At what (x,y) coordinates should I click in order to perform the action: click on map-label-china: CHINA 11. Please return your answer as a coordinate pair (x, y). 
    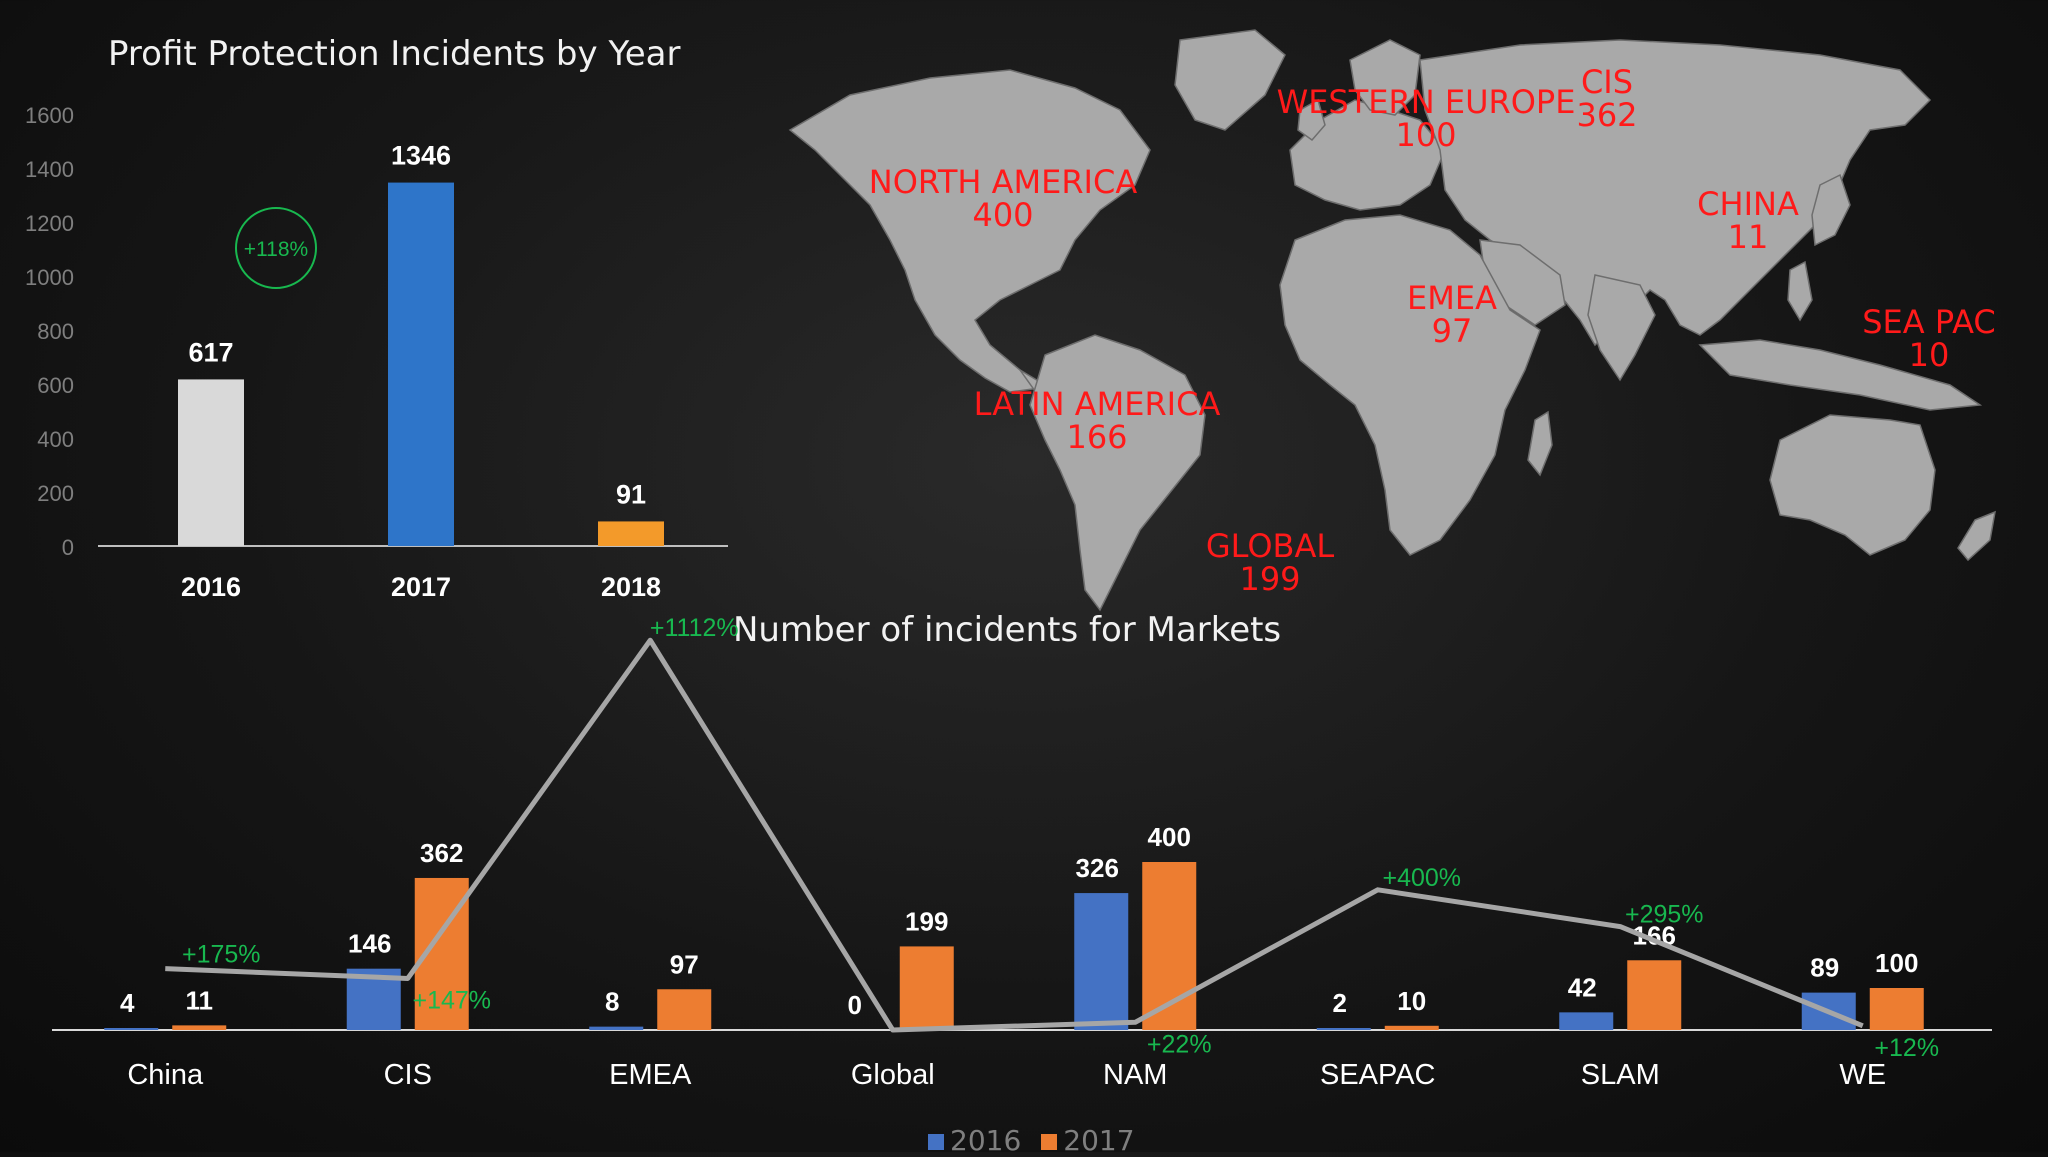
    Looking at the image, I should click on (1748, 221).